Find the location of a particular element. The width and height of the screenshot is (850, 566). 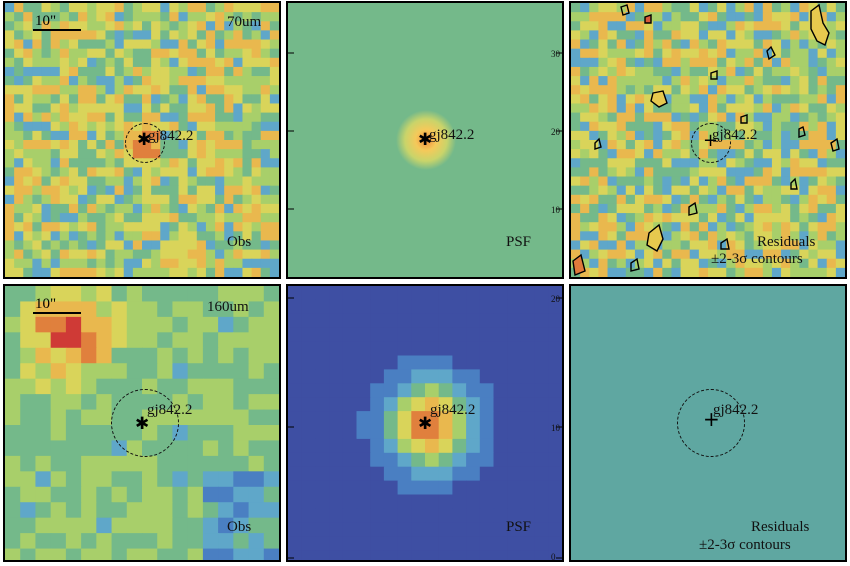

y-tick-label: 0 is located at coordinates (553, 557).